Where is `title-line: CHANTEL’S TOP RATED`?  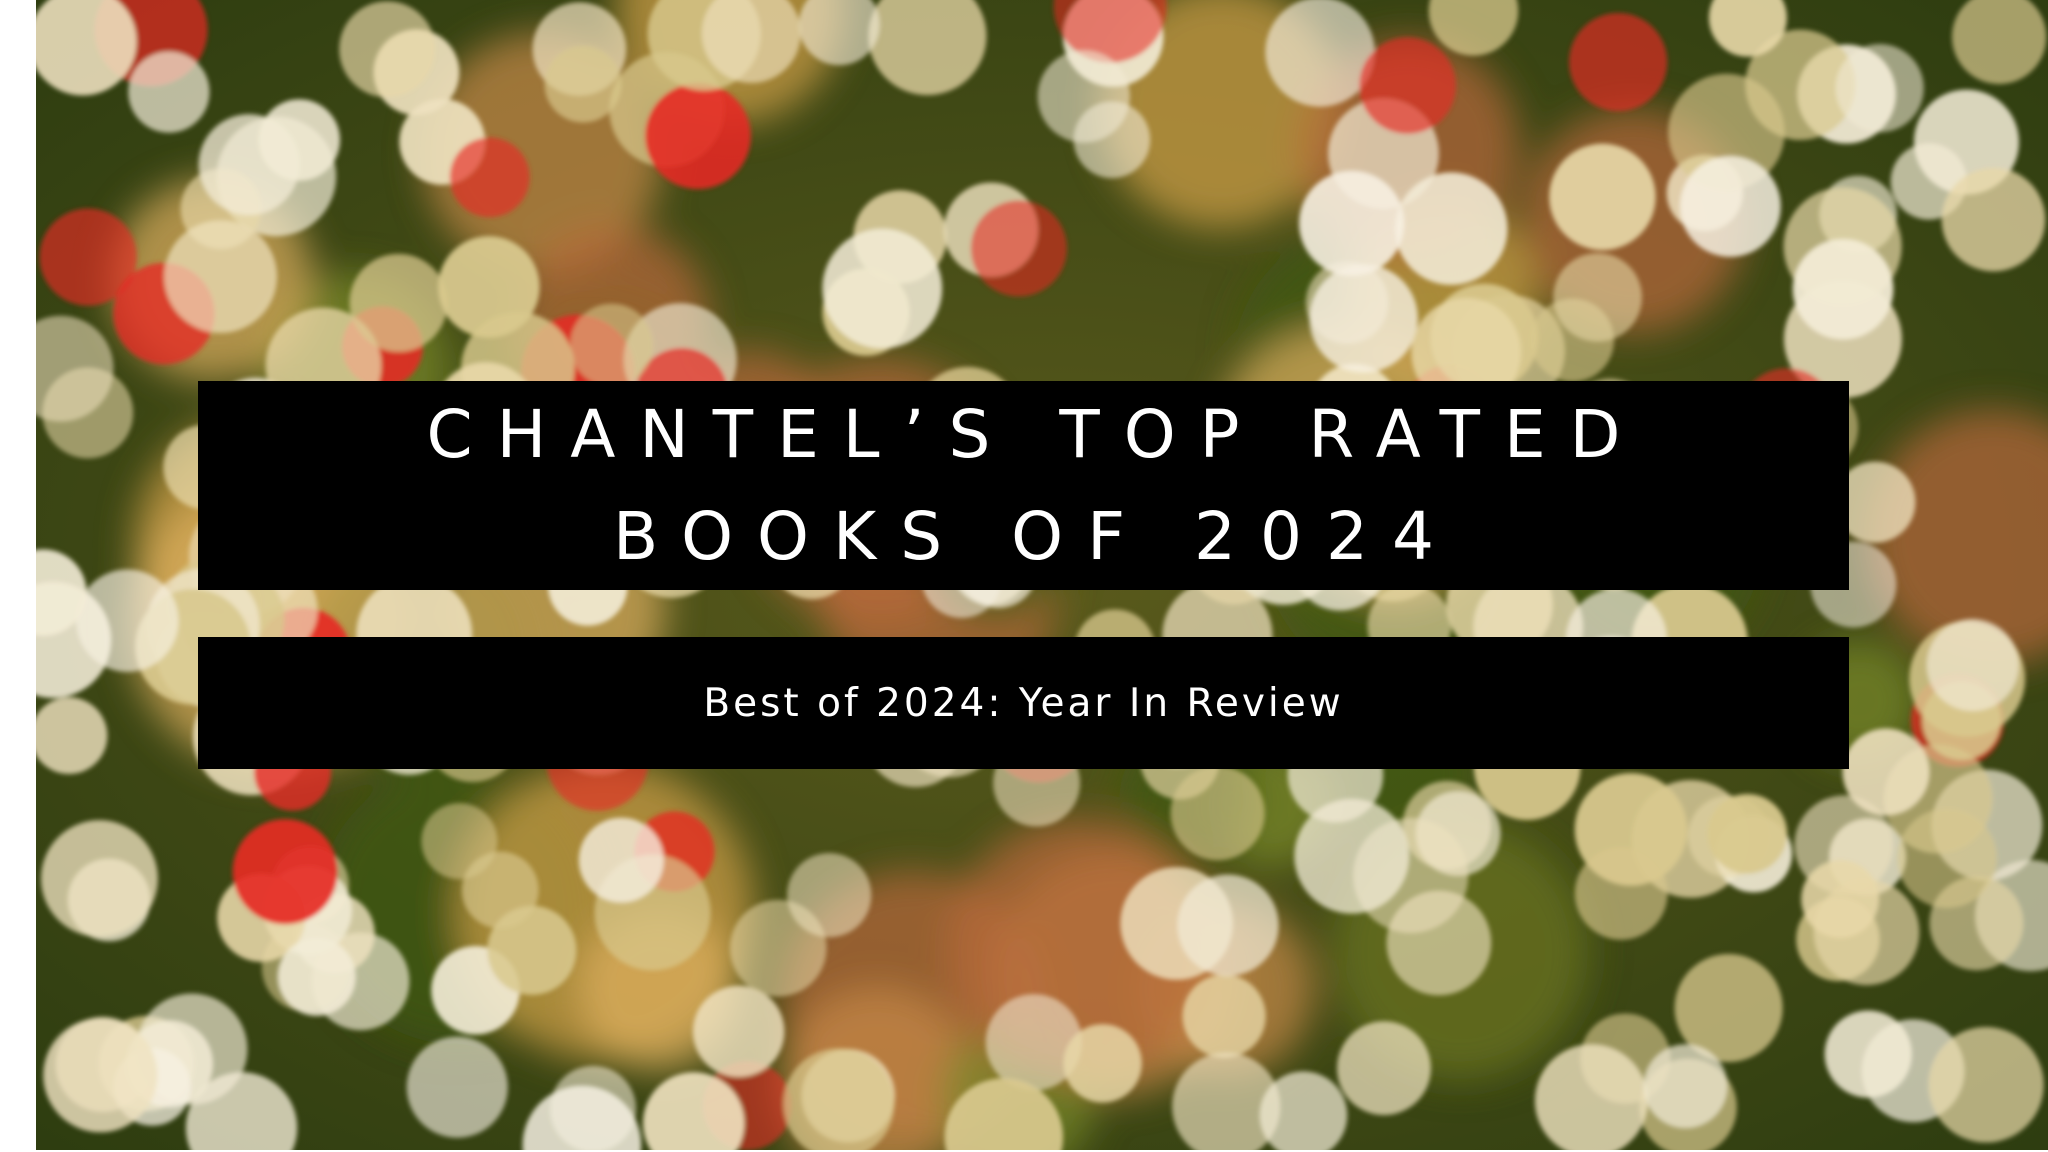
title-line: CHANTEL’S TOP RATED is located at coordinates (1035, 434).